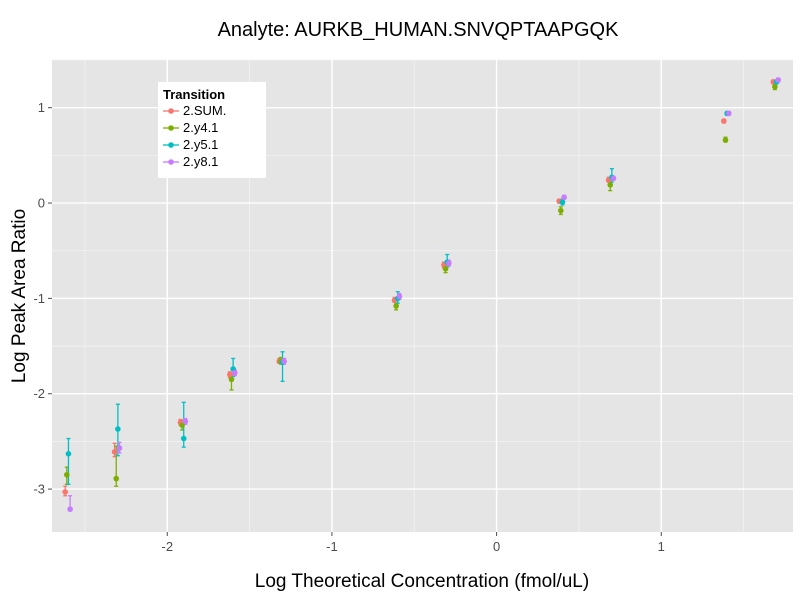 This screenshot has width=800, height=600. Describe the element at coordinates (19, 296) in the screenshot. I see `y-axis-label: Log Peak Area Ratio` at that location.